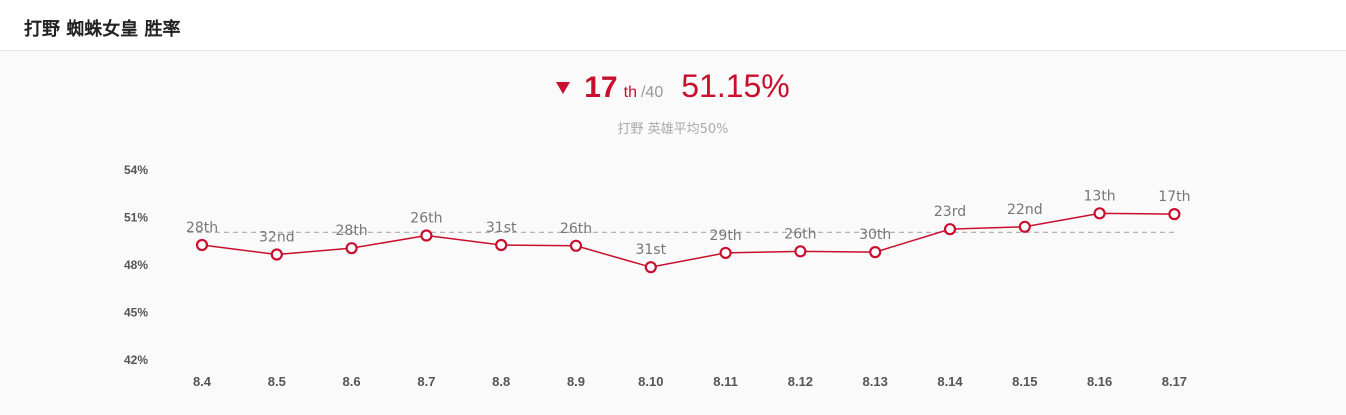 This screenshot has height=415, width=1346. What do you see at coordinates (1024, 381) in the screenshot?
I see `x-tick-label: 8.15` at bounding box center [1024, 381].